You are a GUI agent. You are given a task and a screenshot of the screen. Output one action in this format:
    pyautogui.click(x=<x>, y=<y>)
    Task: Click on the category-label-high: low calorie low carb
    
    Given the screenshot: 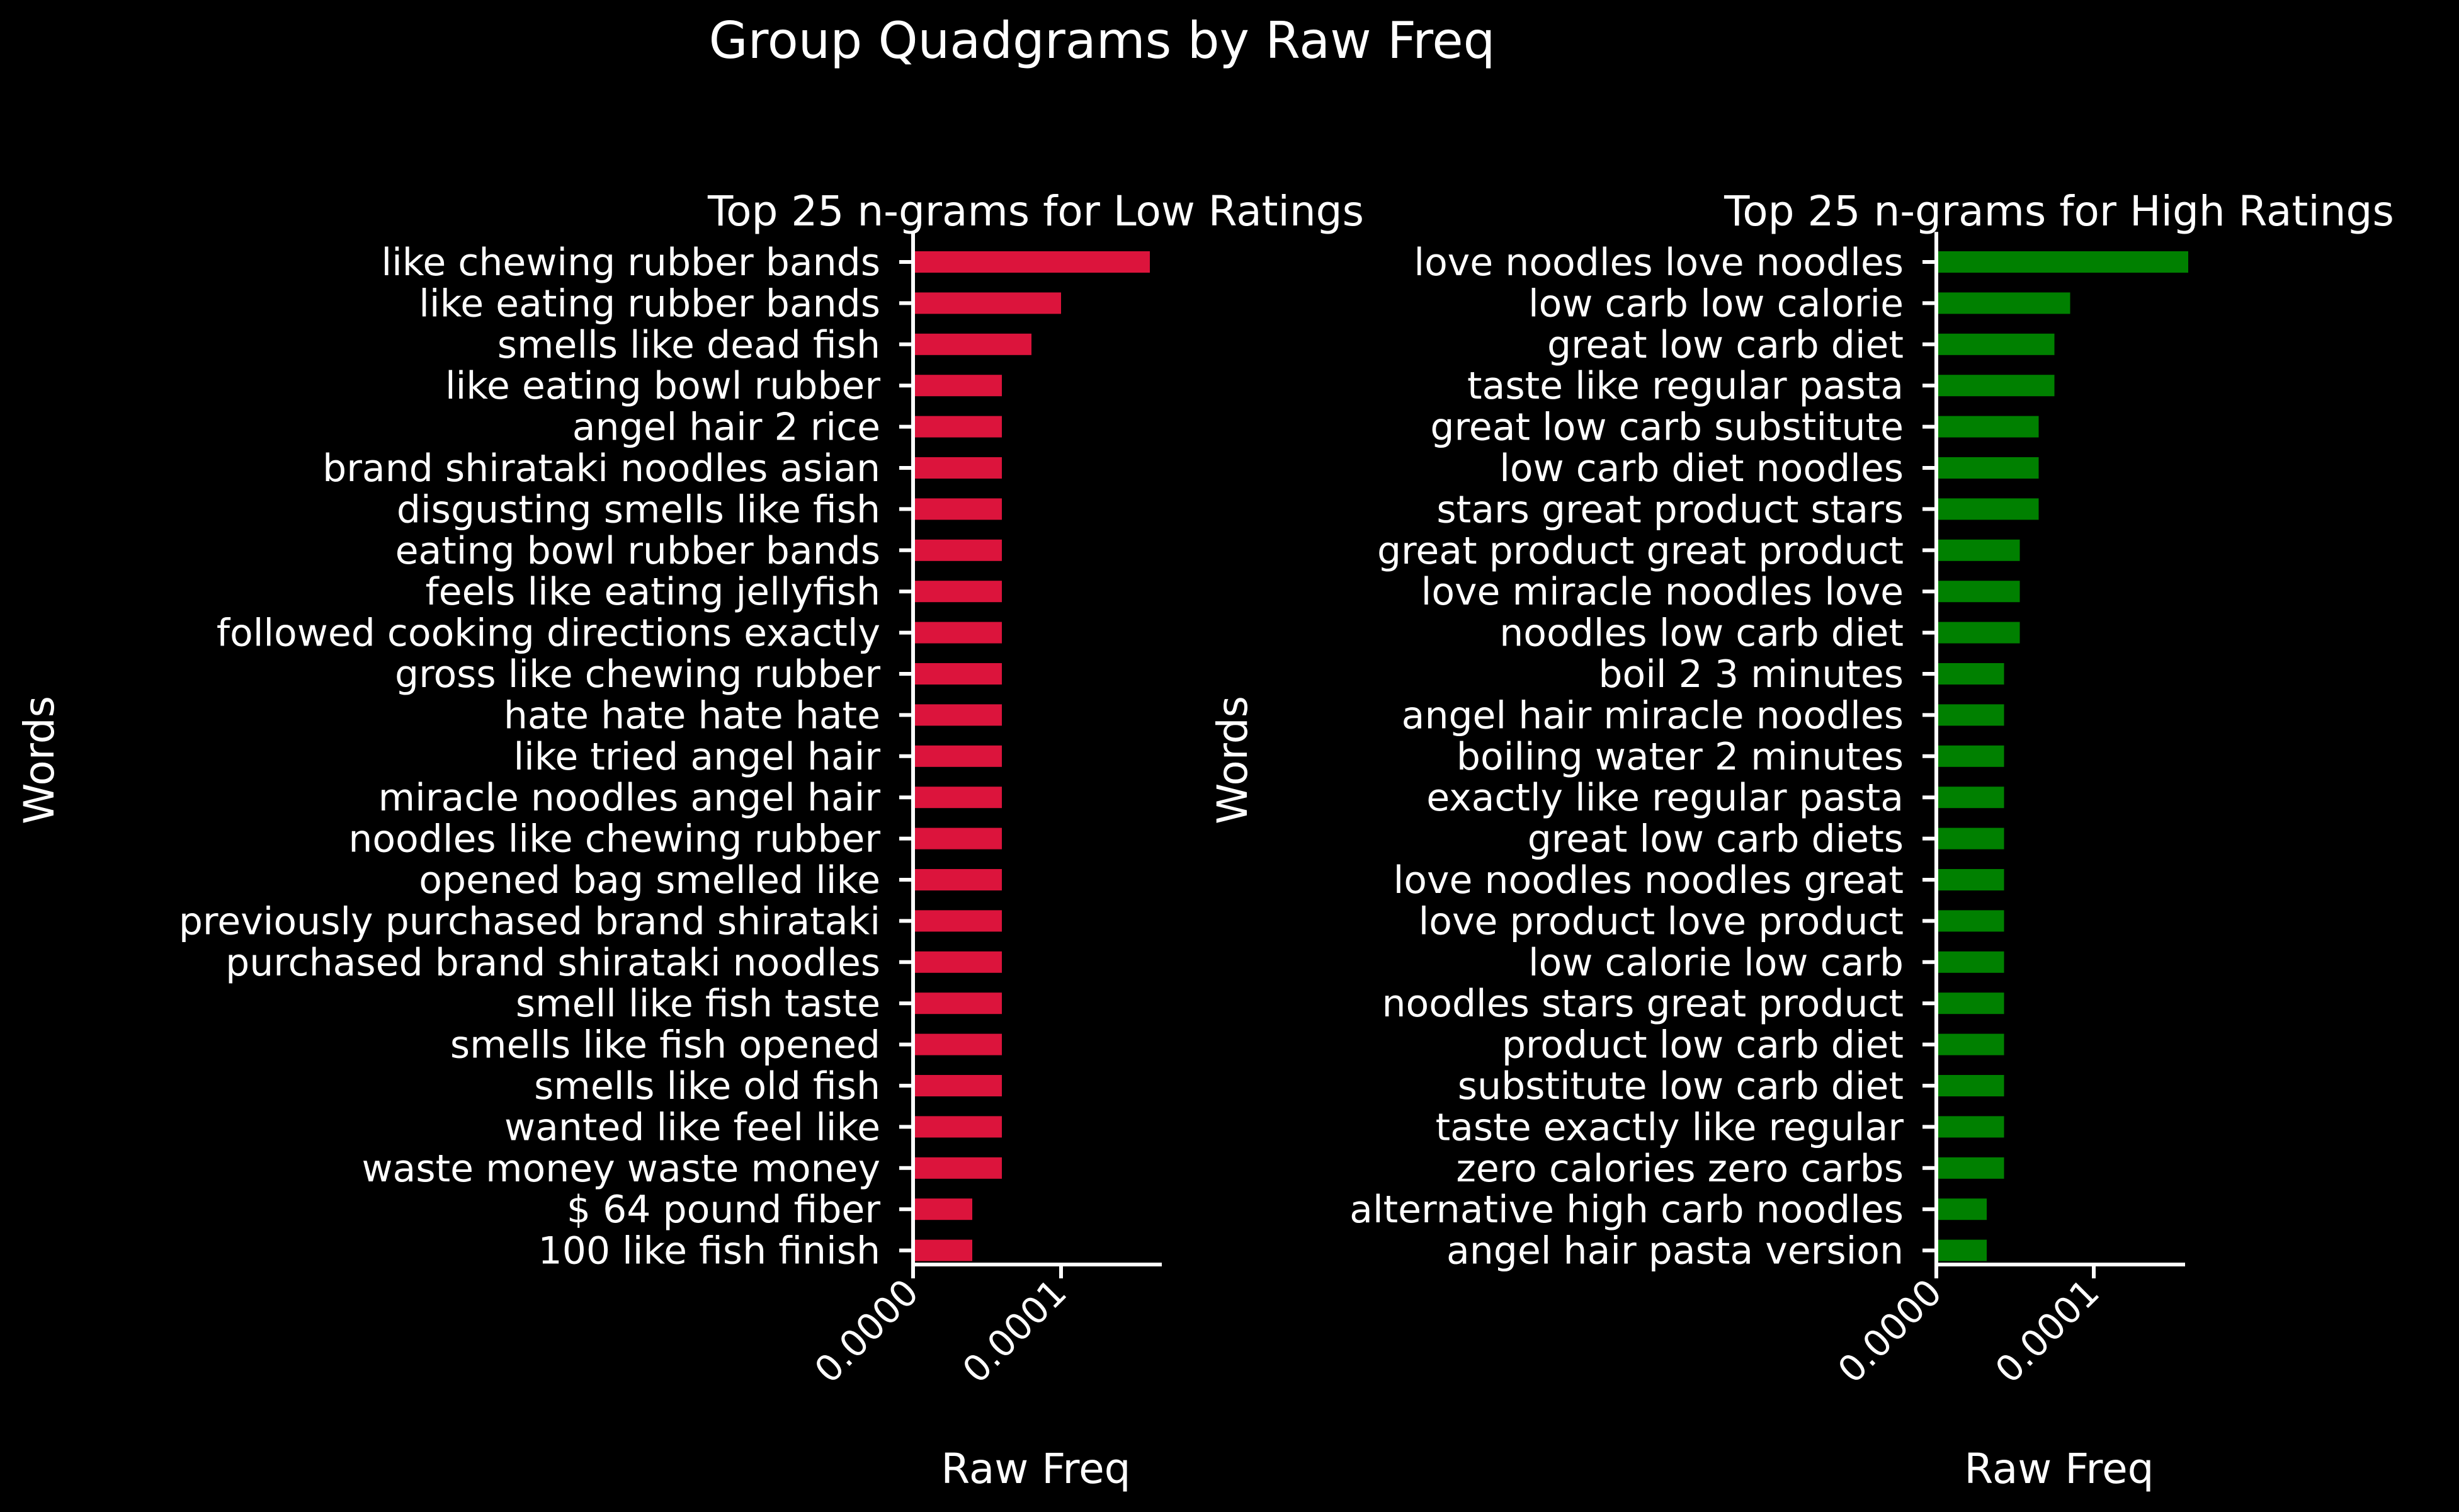 What is the action you would take?
    pyautogui.click(x=1716, y=963)
    